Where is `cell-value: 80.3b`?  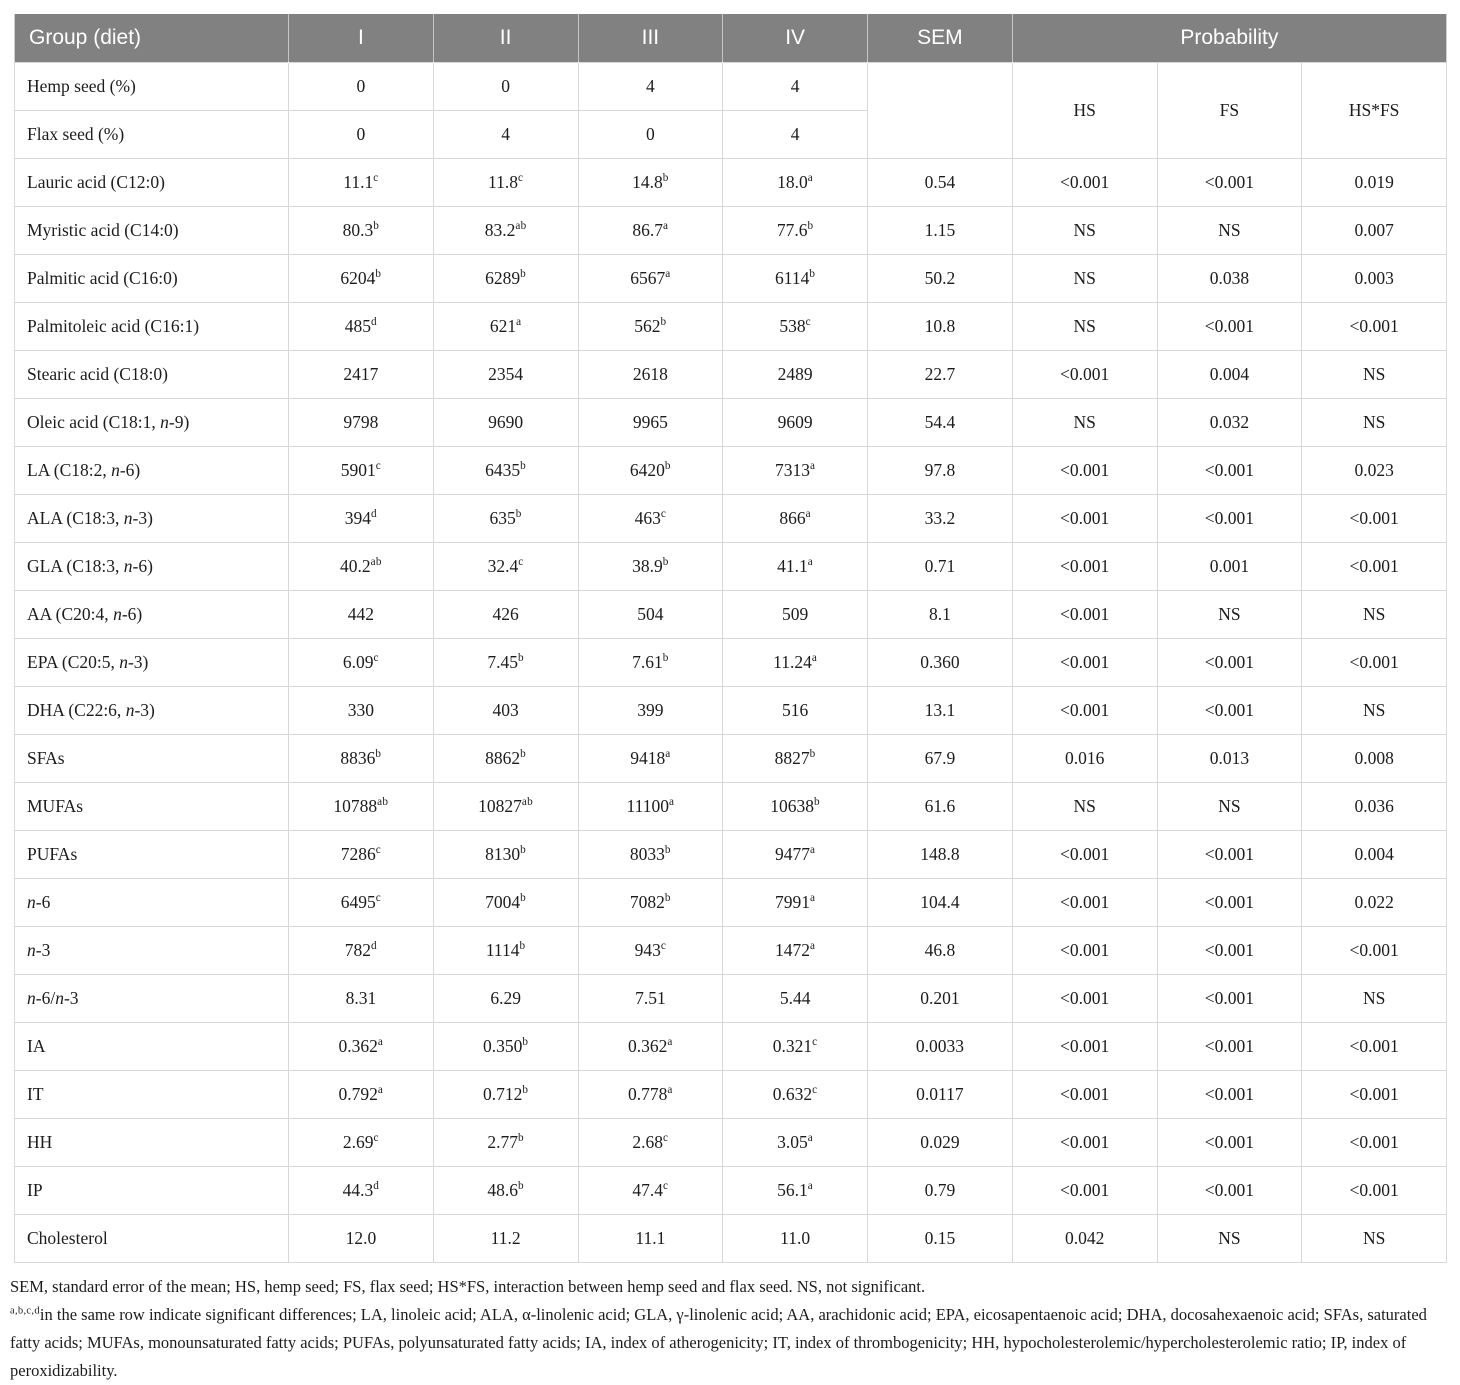
cell-value: 80.3b is located at coordinates (361, 230).